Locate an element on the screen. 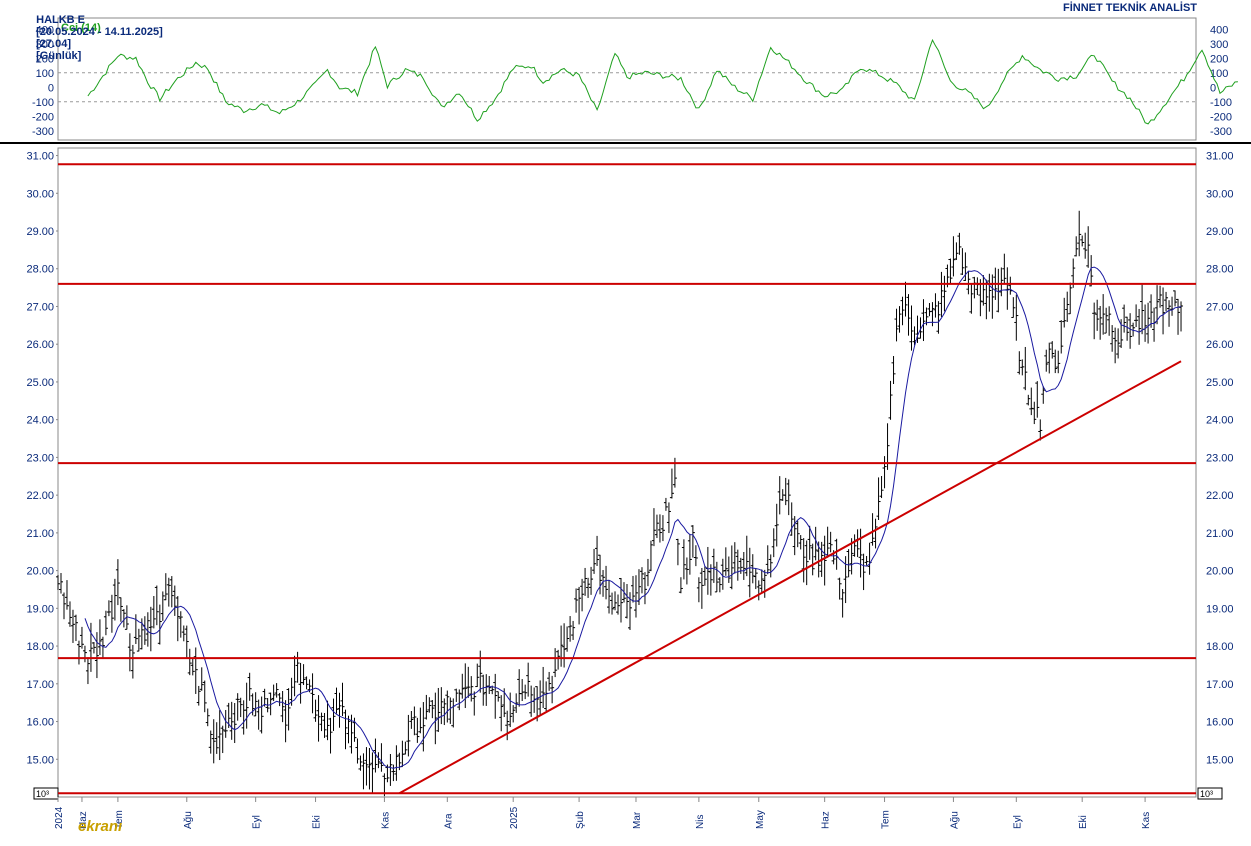 This screenshot has height=846, width=1251. cci-y-tick-left: 200 is located at coordinates (45, 59).